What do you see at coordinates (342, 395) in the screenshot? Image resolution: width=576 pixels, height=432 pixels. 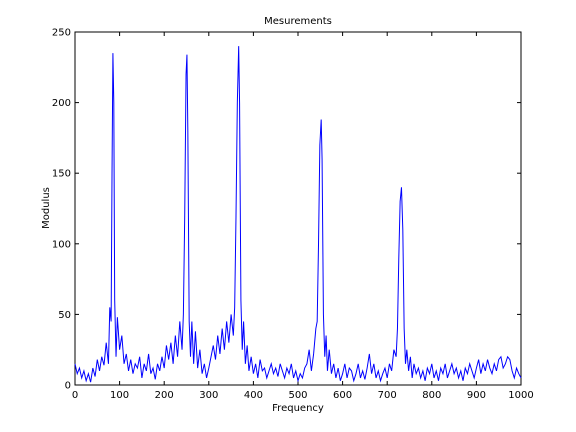 I see `x-tick-label: 600` at bounding box center [342, 395].